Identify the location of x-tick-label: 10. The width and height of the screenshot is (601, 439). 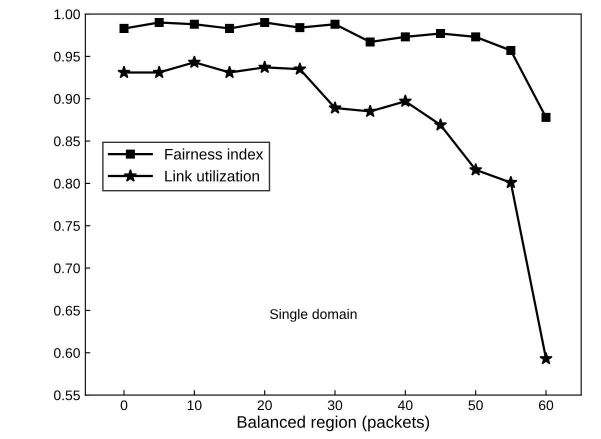
(195, 405).